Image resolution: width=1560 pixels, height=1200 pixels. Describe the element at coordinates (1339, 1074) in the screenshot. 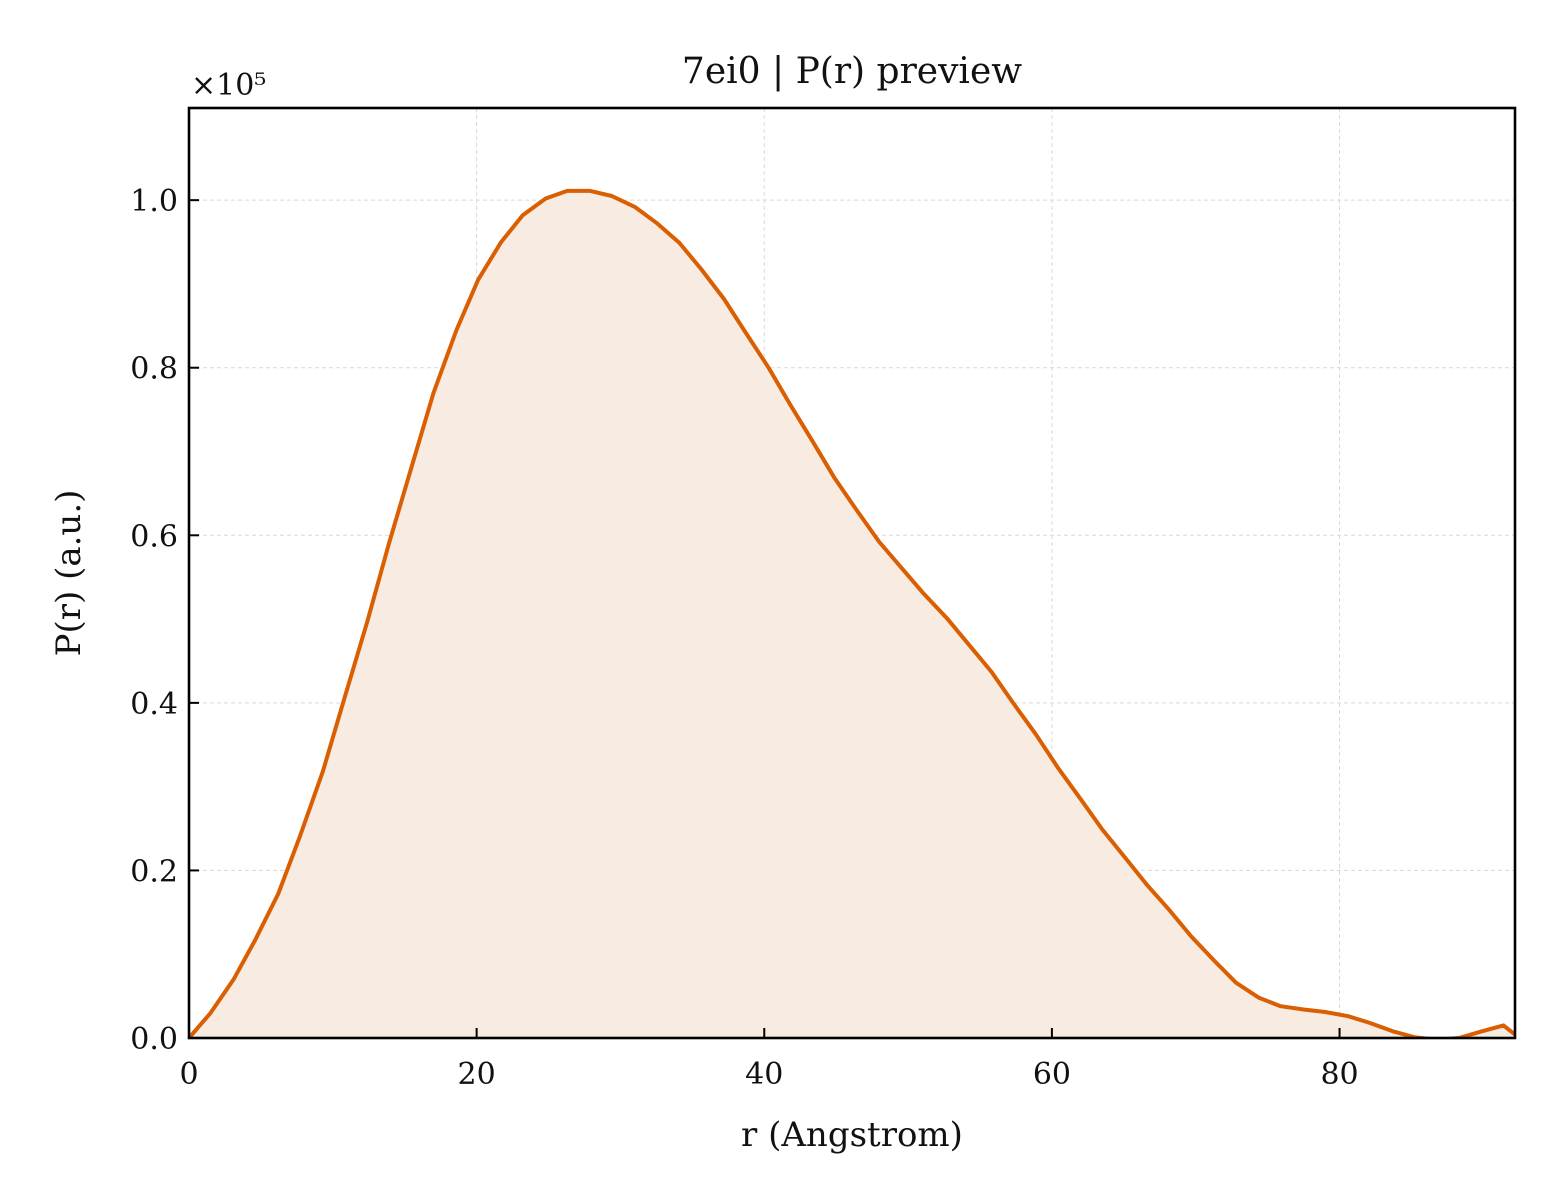

I see `x-tick-label: 80` at that location.